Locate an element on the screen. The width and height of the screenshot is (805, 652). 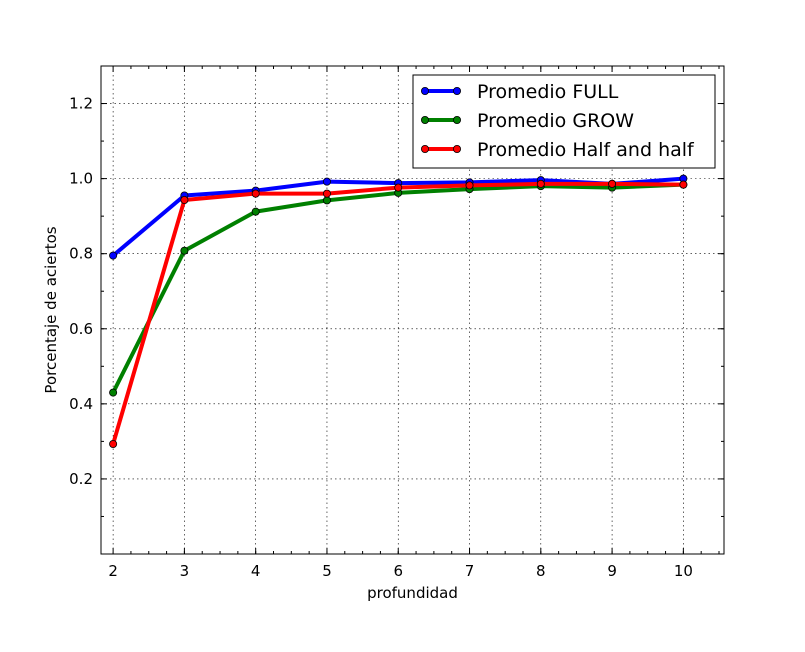
y-tick-label: 0.4 is located at coordinates (81, 404).